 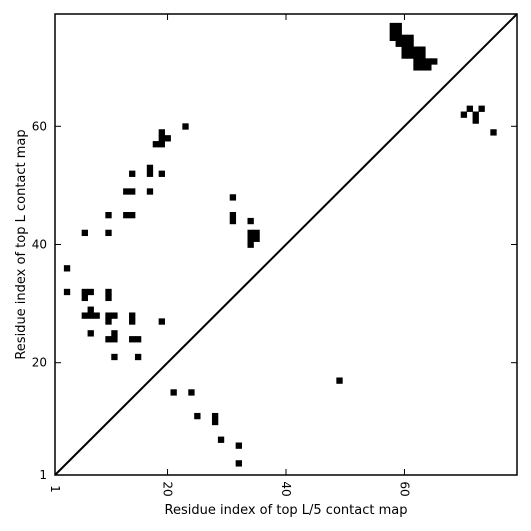 I want to click on x-tick-label-3: 60, so click(x=404, y=488).